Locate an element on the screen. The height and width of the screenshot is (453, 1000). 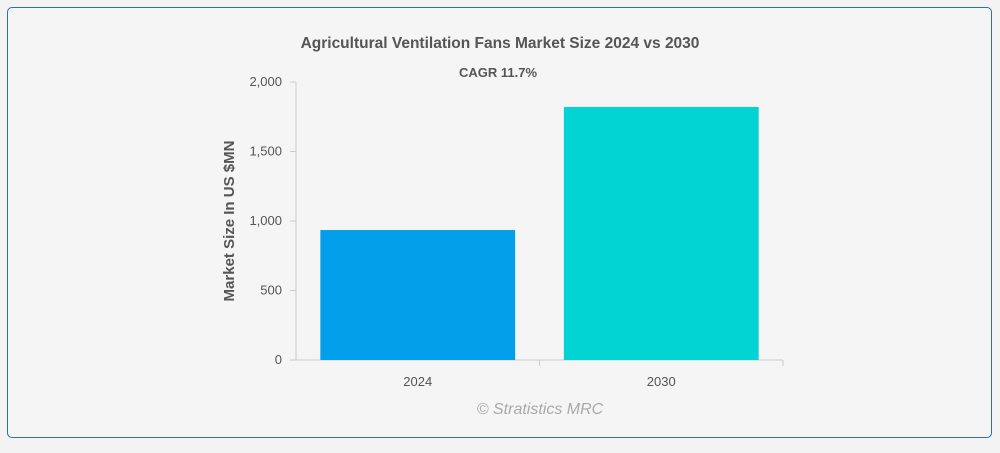
bar-2030 is located at coordinates (661, 234).